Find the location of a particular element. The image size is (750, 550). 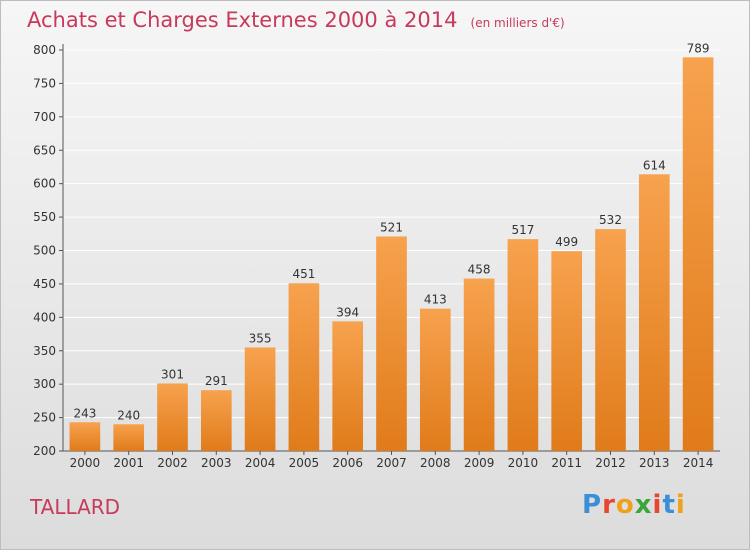

brand-letter: o is located at coordinates (625, 505).